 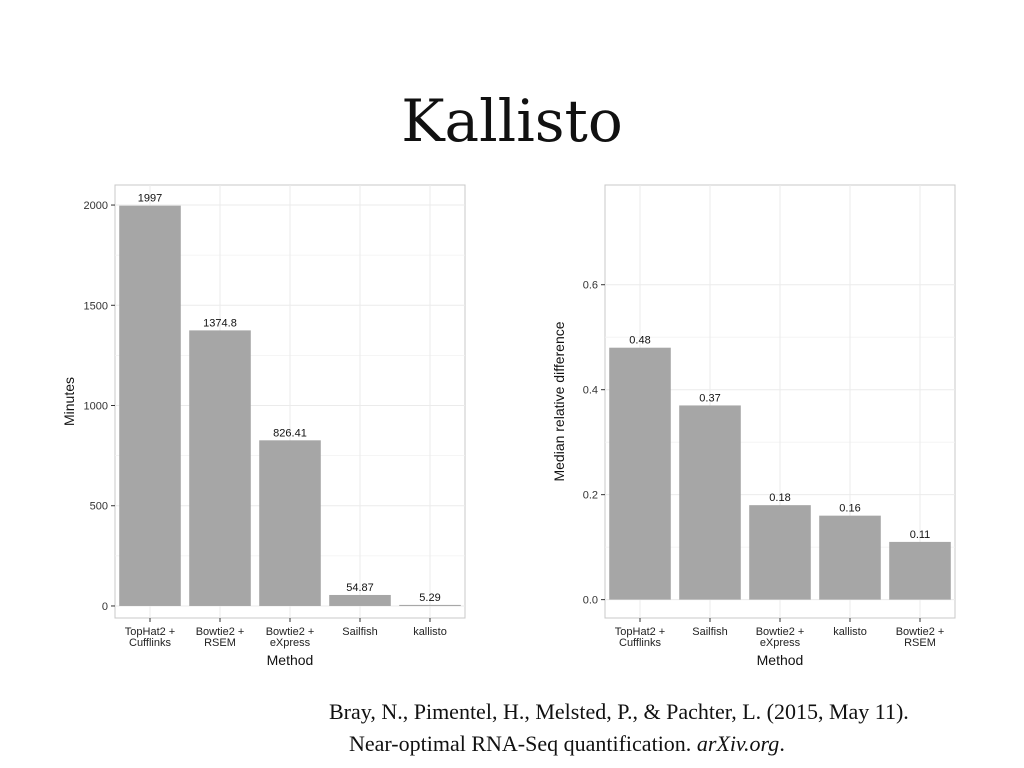 I want to click on runtime-y-tick-label: 500, so click(x=99, y=507).